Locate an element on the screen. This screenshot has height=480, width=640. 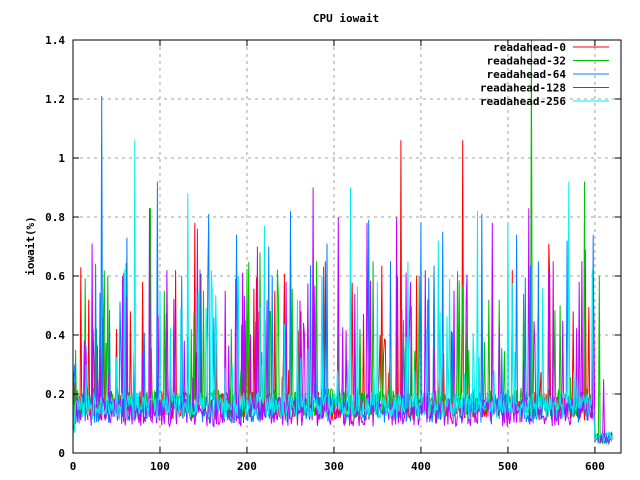
x-tick-label: 400 is located at coordinates (421, 466).